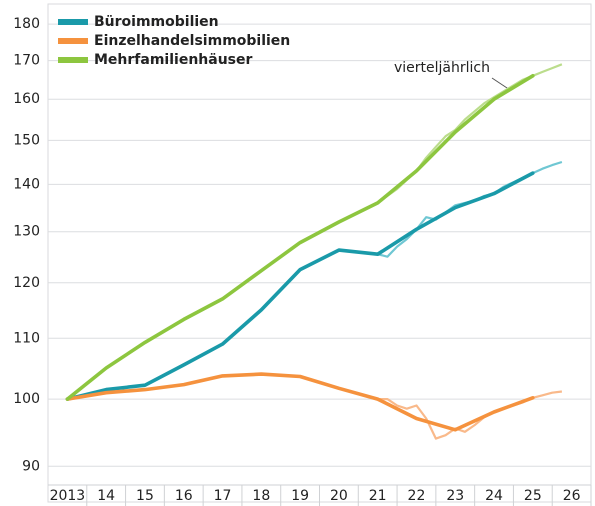 This screenshot has height=506, width=595. Describe the element at coordinates (156, 22) in the screenshot. I see `legend-label: Büroimmobilien` at that location.